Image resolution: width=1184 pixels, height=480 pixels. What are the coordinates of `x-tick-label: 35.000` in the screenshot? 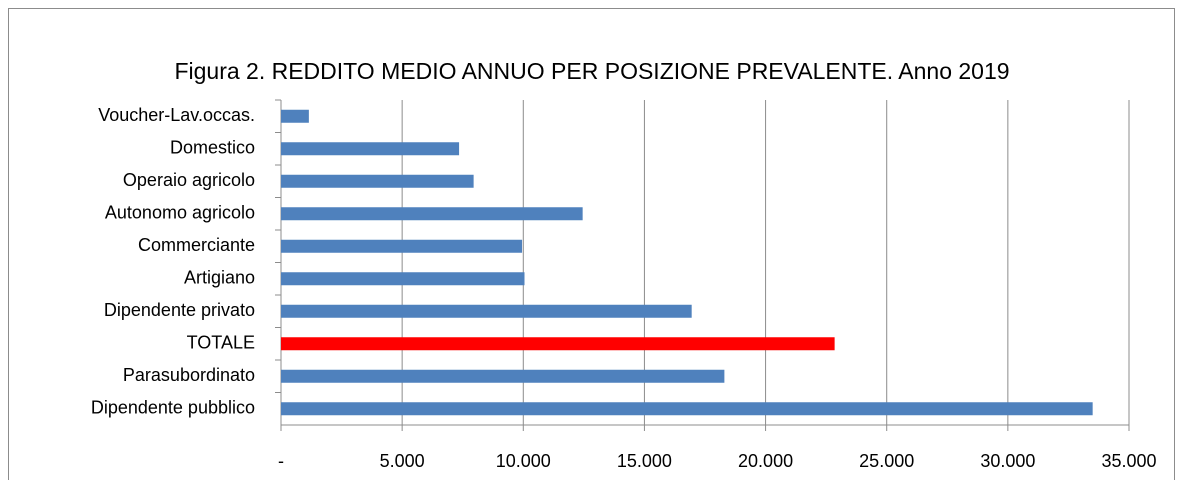 It's located at (1128, 461).